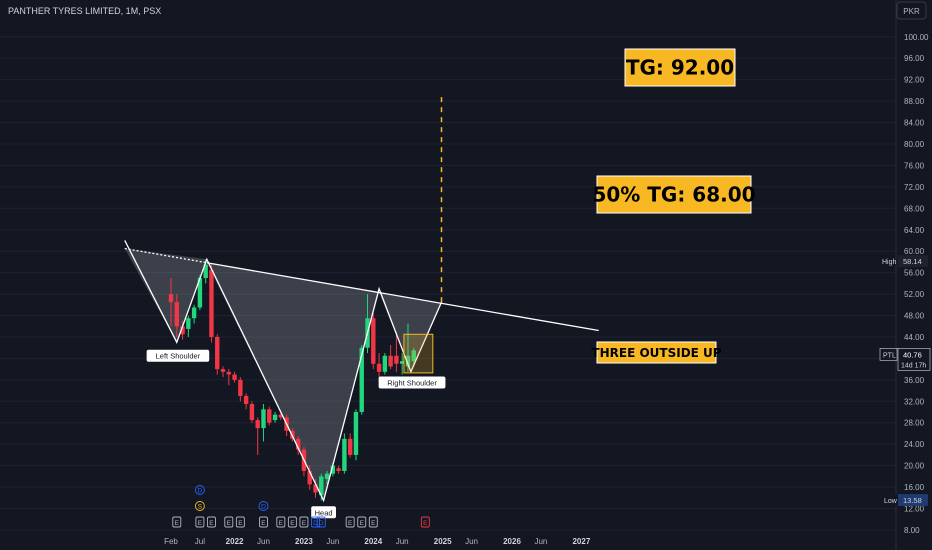 The width and height of the screenshot is (932, 550). I want to click on price-tick-label: 80.00, so click(914, 144).